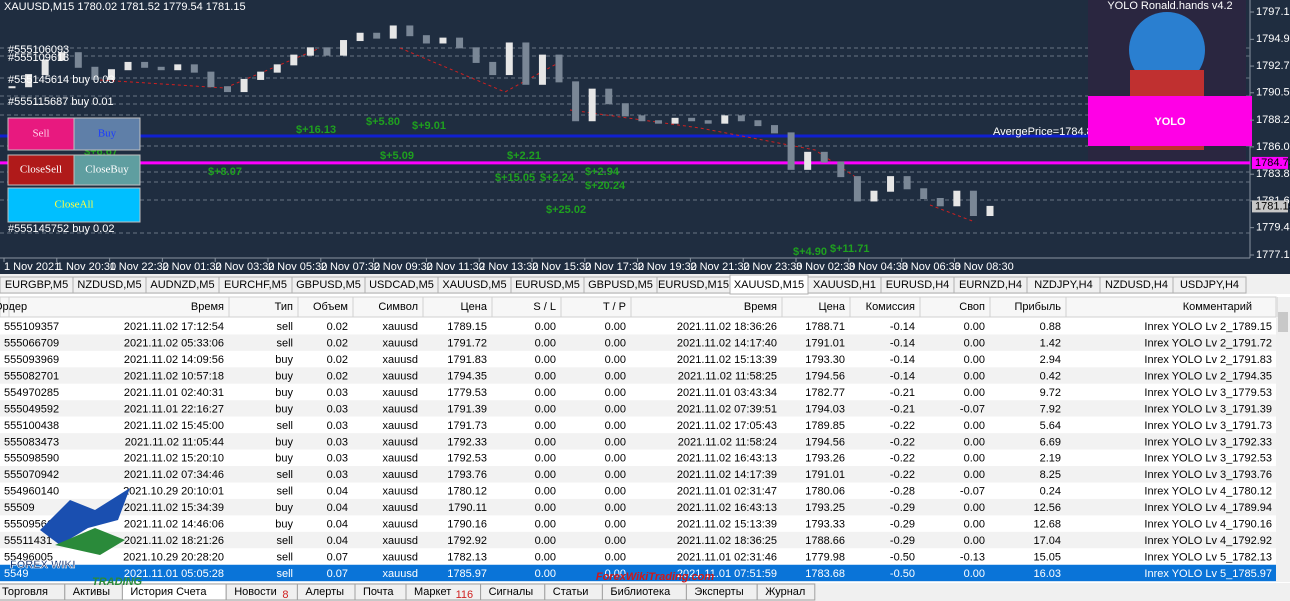  Describe the element at coordinates (547, 285) in the screenshot. I see `symbol-tab-label: EURUSD,M5` at that location.